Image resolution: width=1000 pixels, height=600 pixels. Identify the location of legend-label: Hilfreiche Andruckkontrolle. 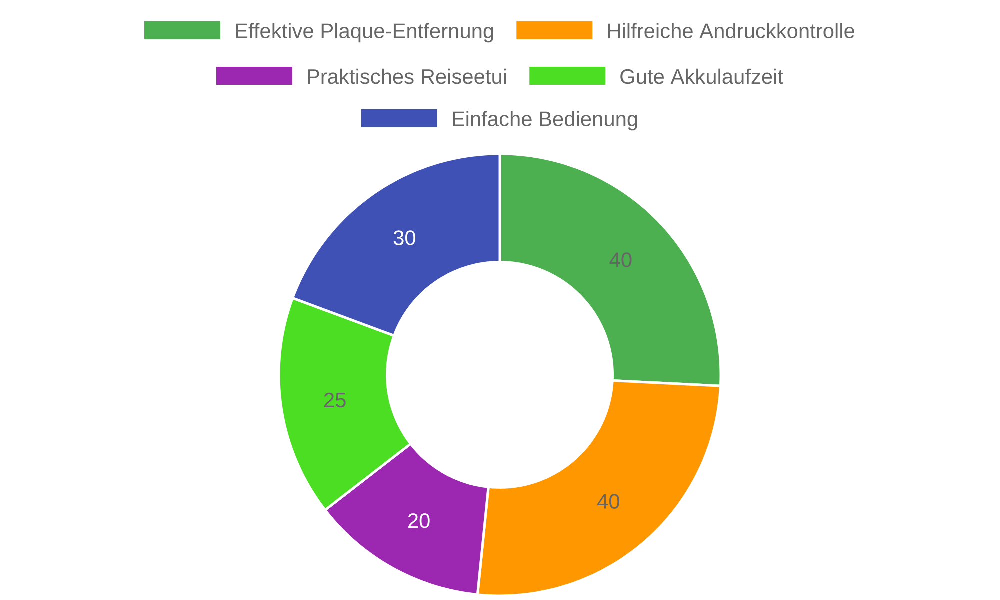
(731, 31).